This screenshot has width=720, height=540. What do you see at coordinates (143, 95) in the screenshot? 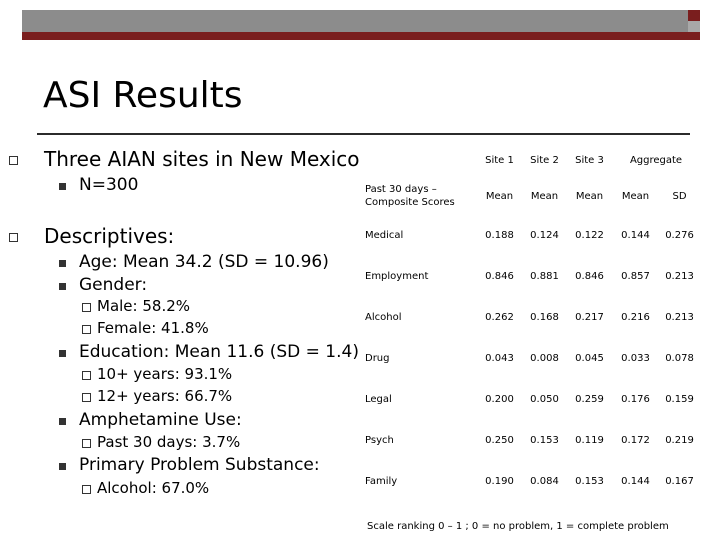
I see `slide-title: ASI Results` at bounding box center [143, 95].